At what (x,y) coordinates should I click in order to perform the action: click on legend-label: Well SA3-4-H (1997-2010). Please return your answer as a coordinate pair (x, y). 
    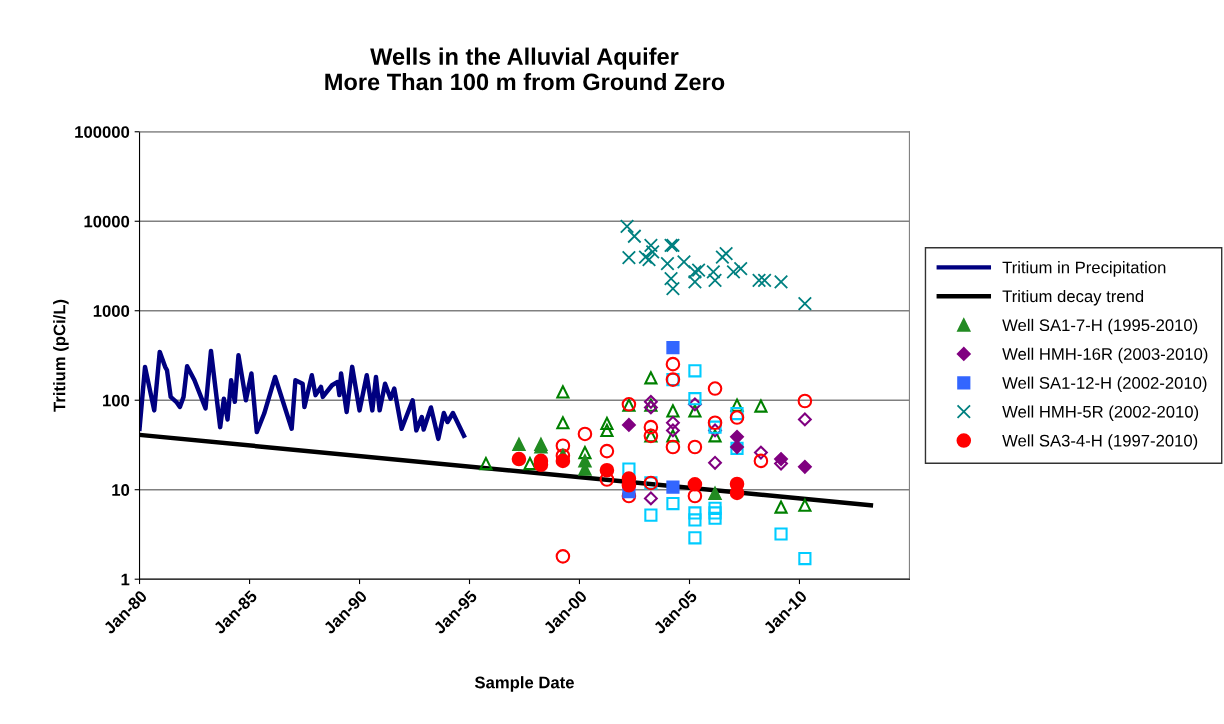
    Looking at the image, I should click on (1100, 442).